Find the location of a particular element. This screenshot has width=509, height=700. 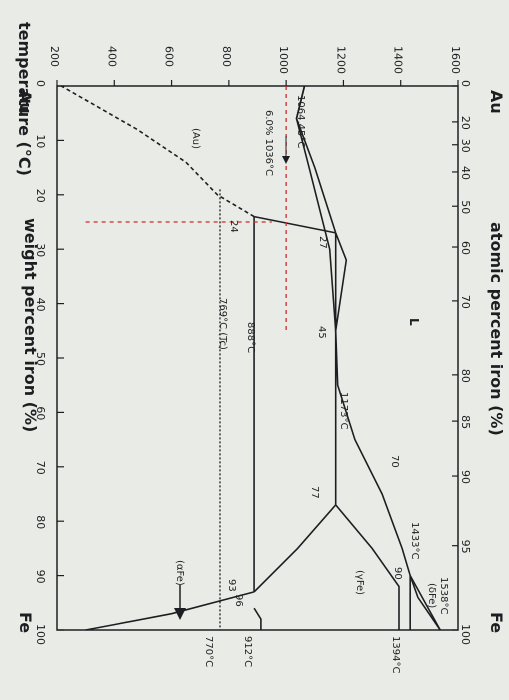

right-element-bottom: Fe is located at coordinates (25, 622).